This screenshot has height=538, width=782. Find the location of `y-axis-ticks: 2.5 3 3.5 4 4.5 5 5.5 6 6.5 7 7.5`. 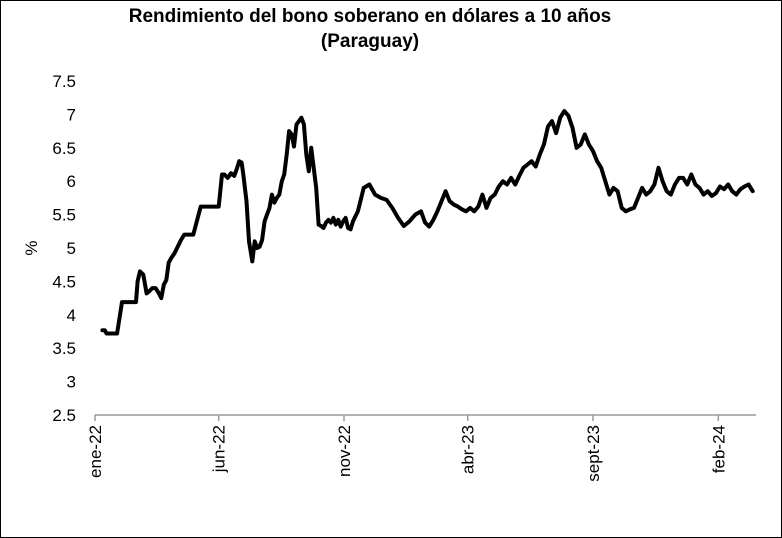

y-axis-ticks: 2.5 3 3.5 4 4.5 5 5.5 6 6.5 7 7.5 is located at coordinates (64, 248).